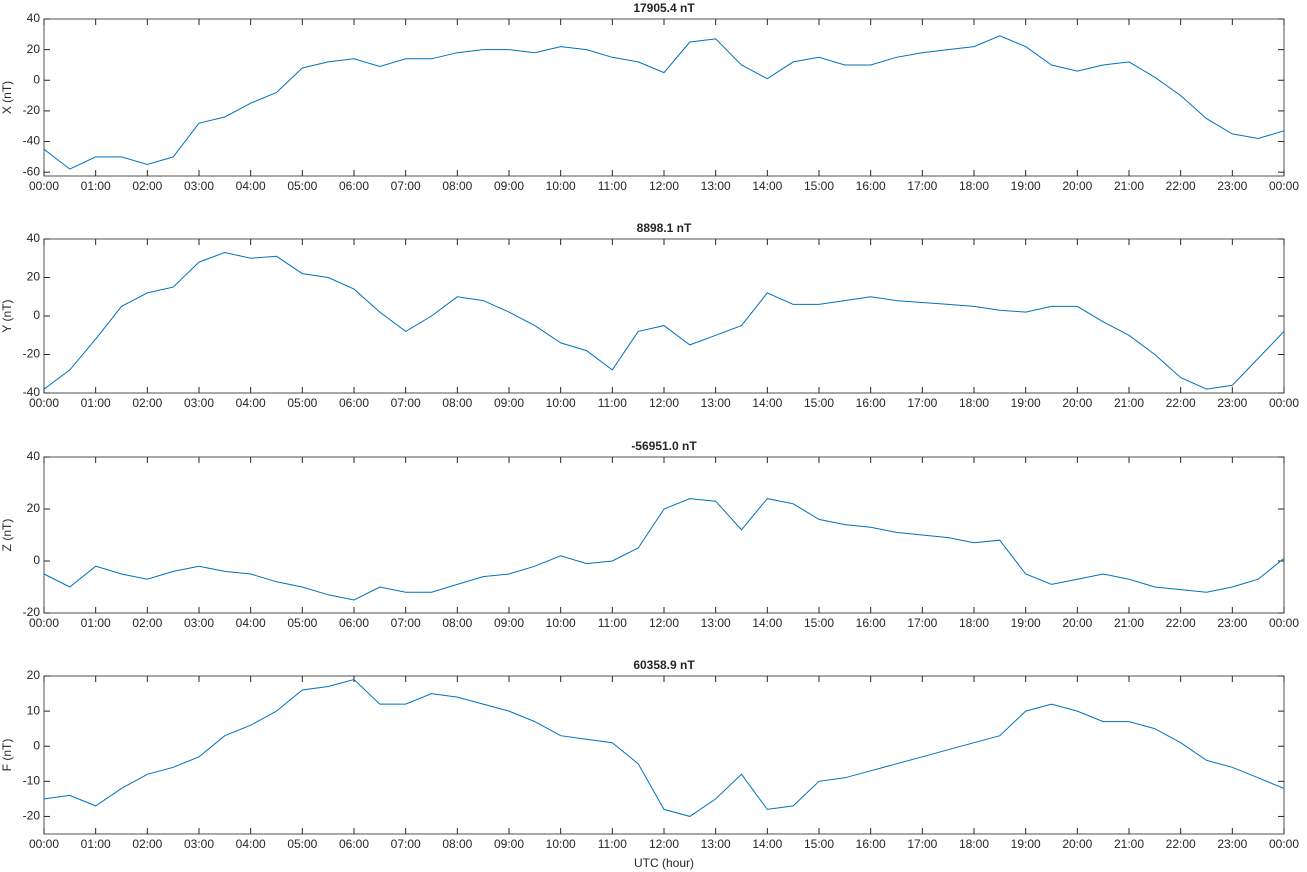 Image resolution: width=1307 pixels, height=872 pixels. I want to click on y-axis-label: F (nT), so click(7, 755).